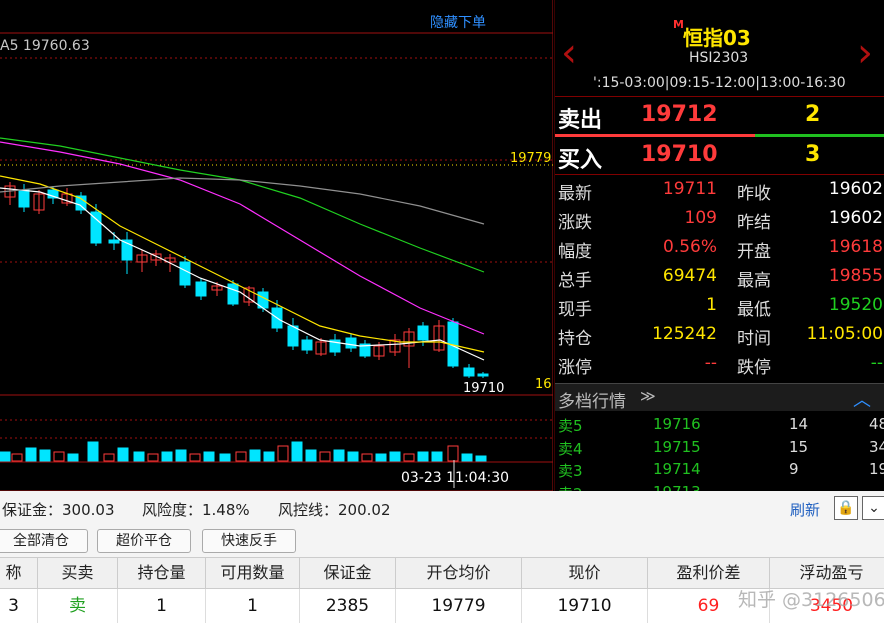  I want to click on table-header: 盈利价差, so click(709, 573).